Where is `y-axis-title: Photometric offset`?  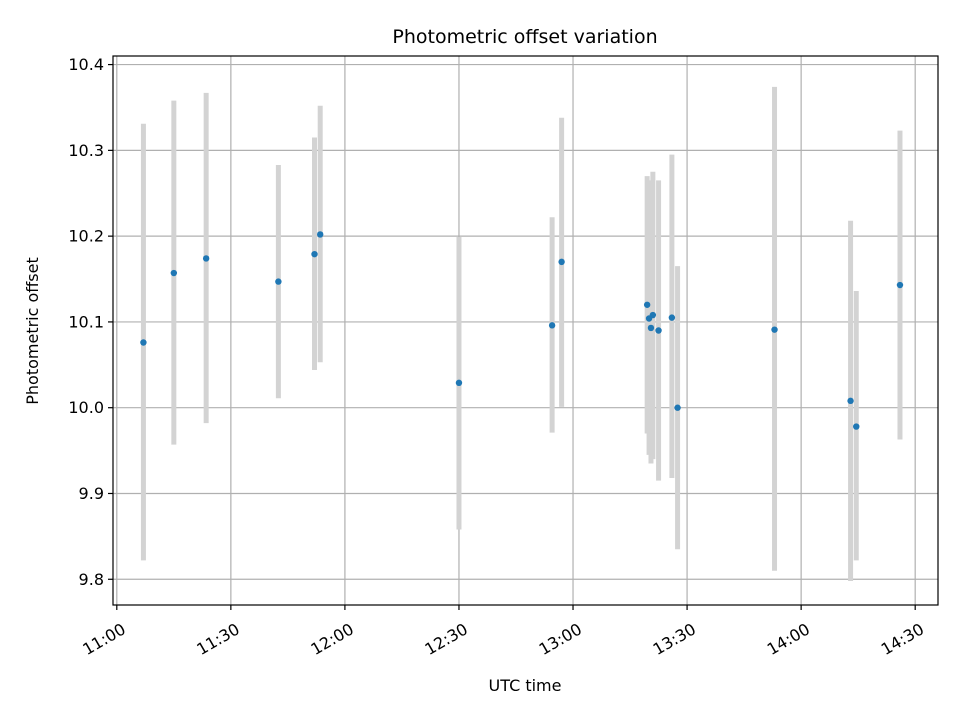
y-axis-title: Photometric offset is located at coordinates (32, 331).